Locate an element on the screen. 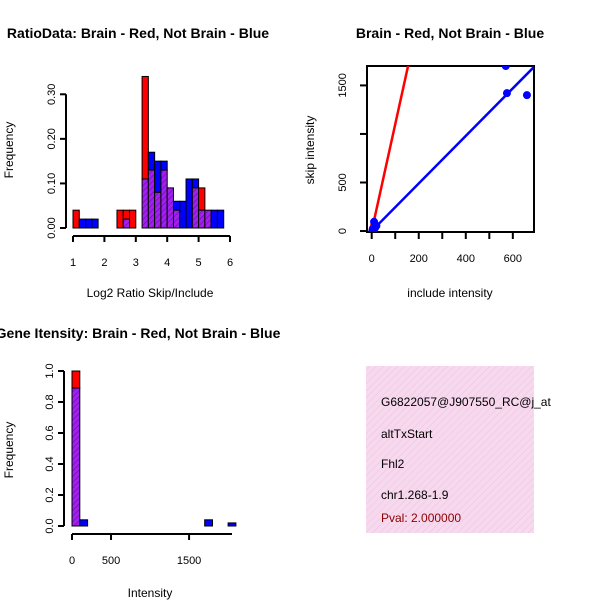 The height and width of the screenshot is (600, 600). scatter-x-tick-label: 0 is located at coordinates (372, 259).